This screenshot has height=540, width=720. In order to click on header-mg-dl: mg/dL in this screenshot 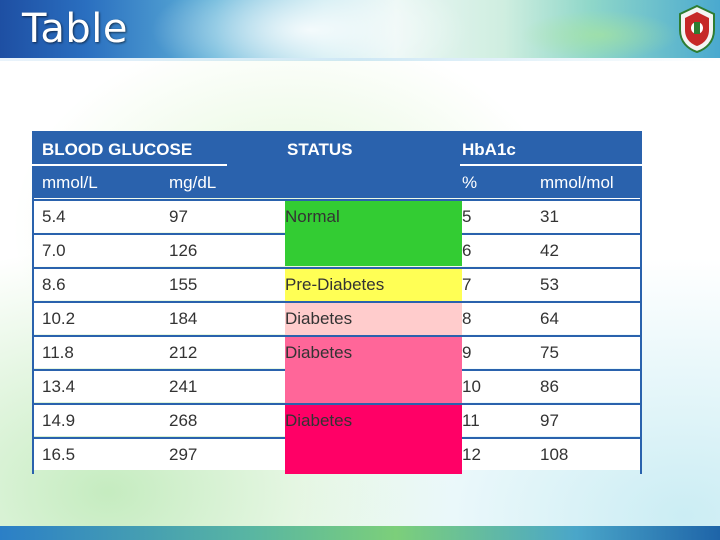, I will do `click(193, 182)`.